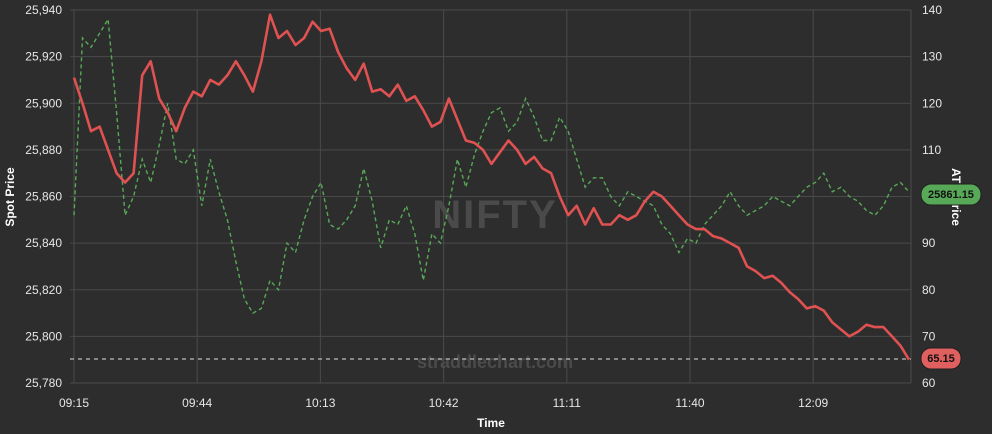 This screenshot has width=992, height=434. What do you see at coordinates (43, 290) in the screenshot?
I see `y-left-tick-label: 25,820` at bounding box center [43, 290].